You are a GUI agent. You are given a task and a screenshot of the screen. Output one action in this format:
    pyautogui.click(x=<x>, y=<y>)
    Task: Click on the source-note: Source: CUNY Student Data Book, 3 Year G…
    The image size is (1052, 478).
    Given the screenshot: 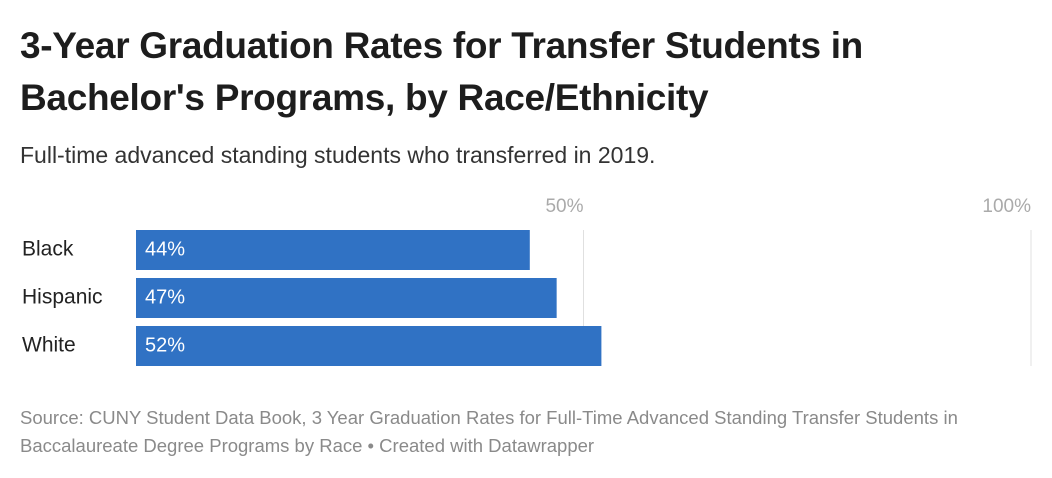 What is the action you would take?
    pyautogui.click(x=489, y=431)
    